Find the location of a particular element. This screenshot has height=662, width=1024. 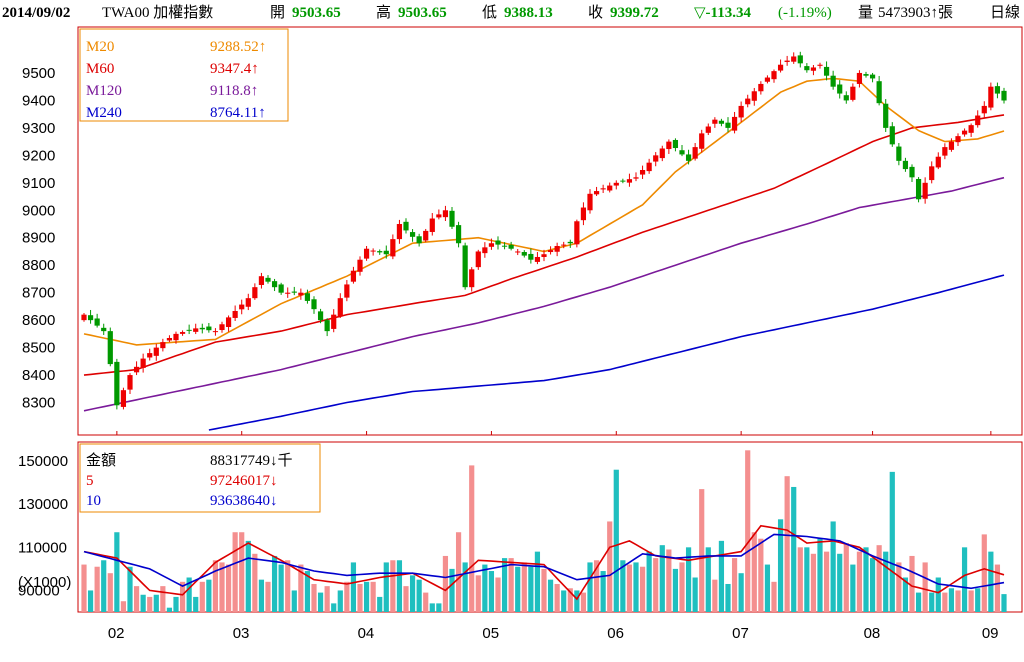

volume-tick-label: 130000 is located at coordinates (43, 504).